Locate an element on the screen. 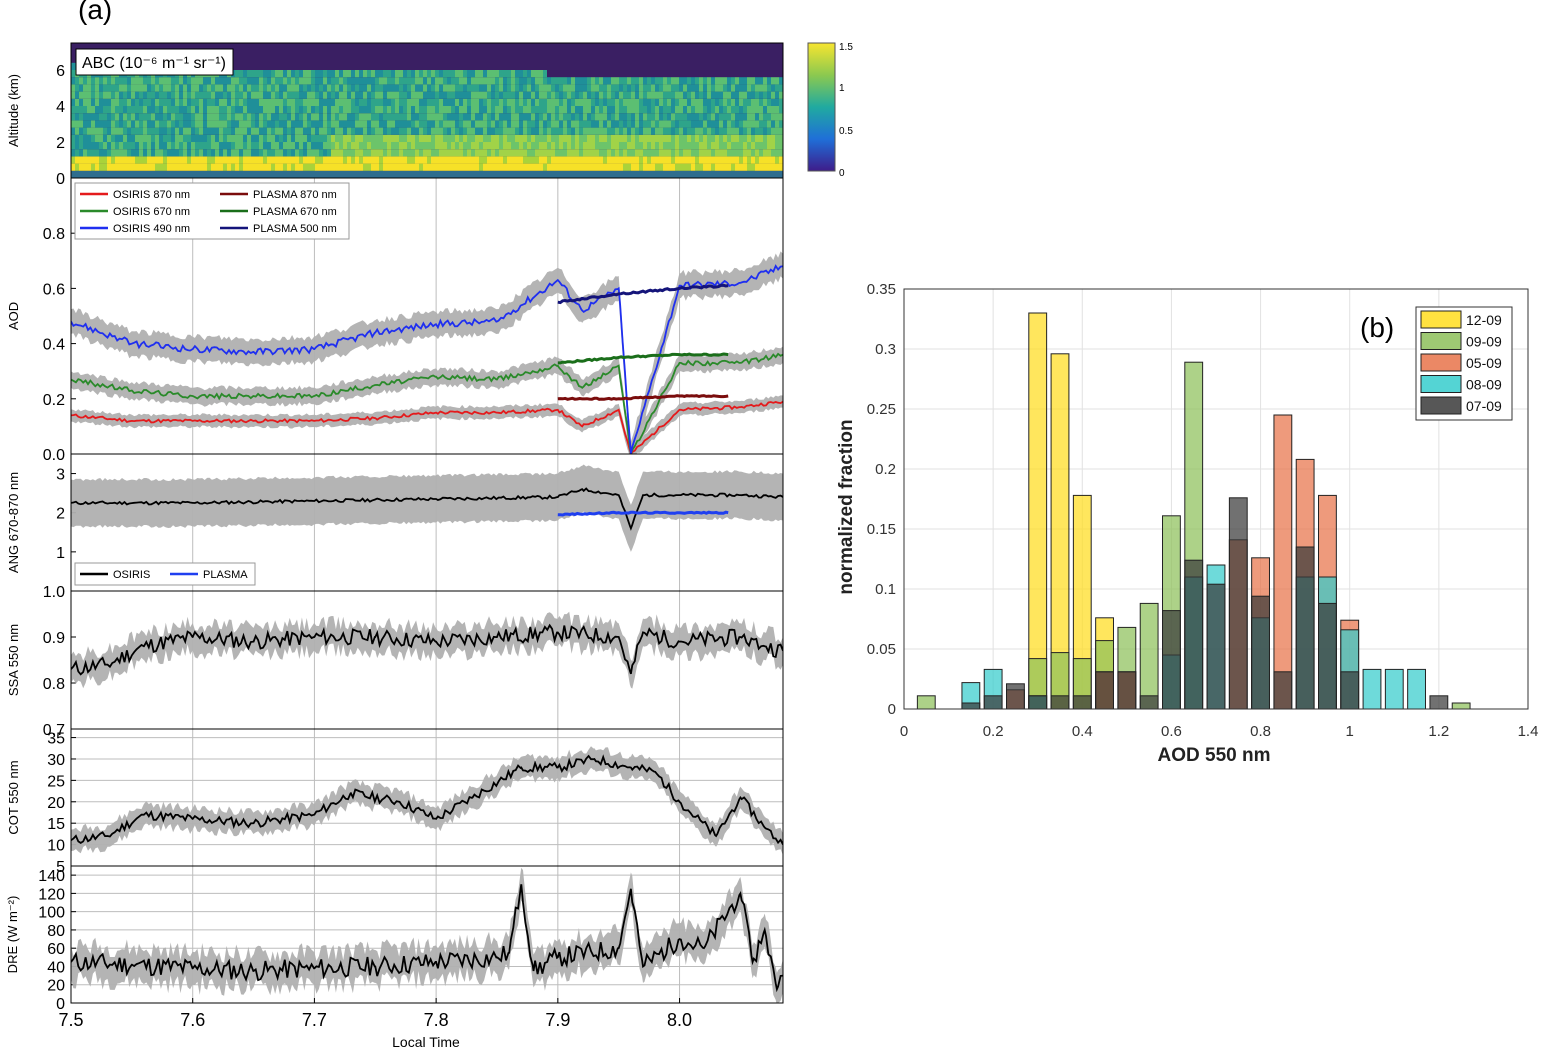 The height and width of the screenshot is (1049, 1542). colorbar-tick-label: 0.5 is located at coordinates (846, 131).